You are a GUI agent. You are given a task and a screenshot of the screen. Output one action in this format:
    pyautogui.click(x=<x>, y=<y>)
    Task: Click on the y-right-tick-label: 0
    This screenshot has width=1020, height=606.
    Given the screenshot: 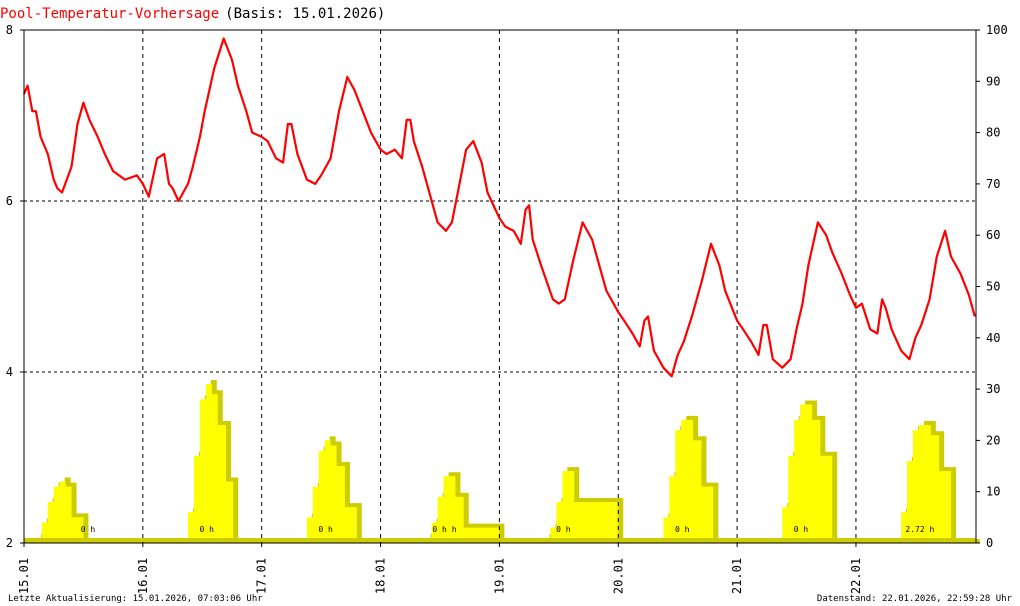 What is the action you would take?
    pyautogui.click(x=989, y=543)
    